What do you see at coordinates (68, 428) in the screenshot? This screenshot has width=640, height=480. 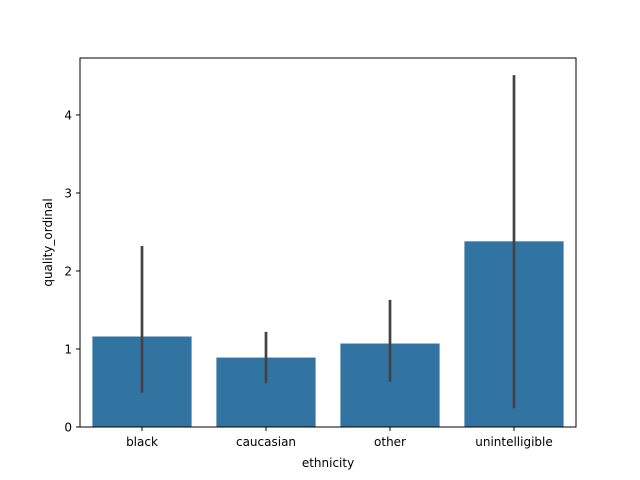 I see `y-tick-label: 0` at bounding box center [68, 428].